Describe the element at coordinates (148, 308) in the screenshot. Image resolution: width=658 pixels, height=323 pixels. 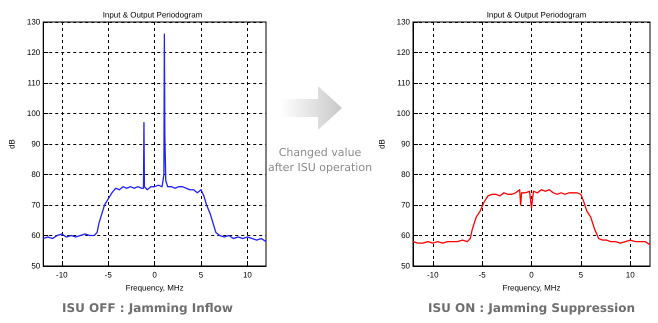
I see `text: ISU OFF : Jamming Inflow` at that location.